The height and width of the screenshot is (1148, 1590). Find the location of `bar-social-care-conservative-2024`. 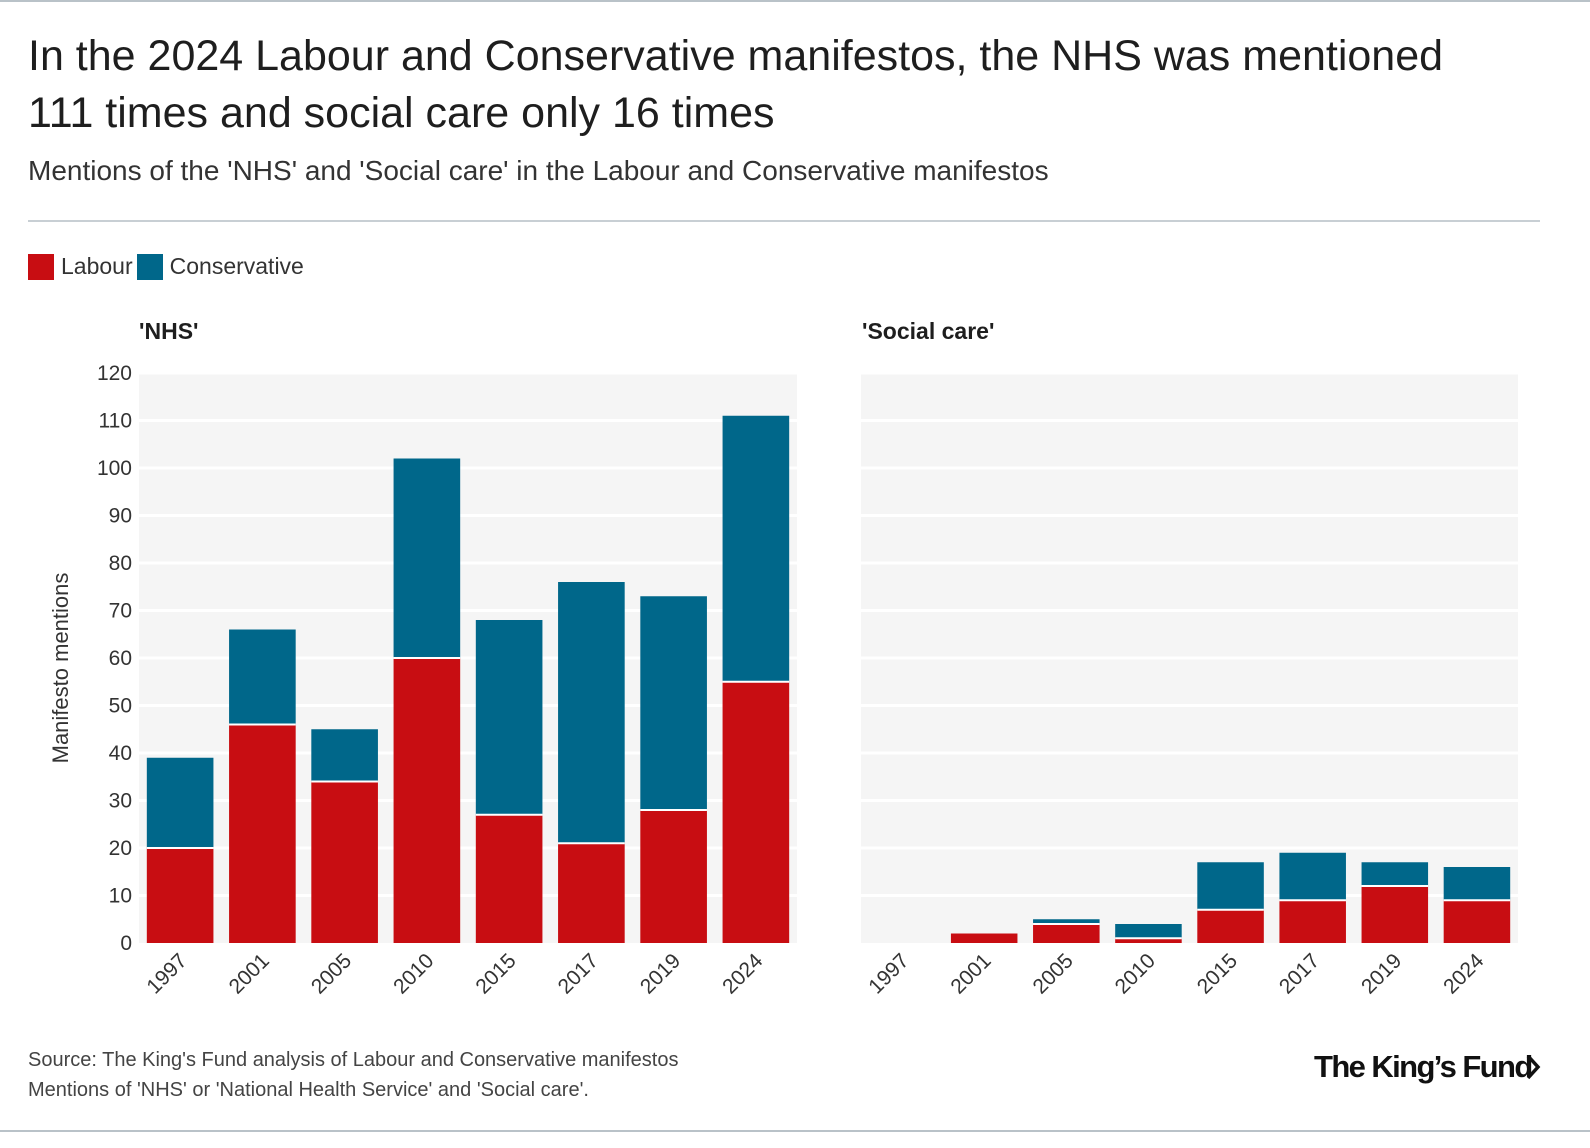

bar-social-care-conservative-2024 is located at coordinates (1477, 884).